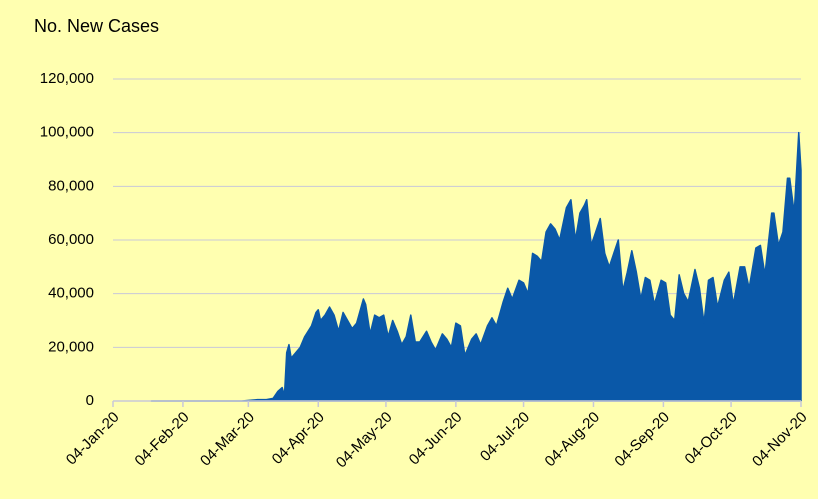 Image resolution: width=818 pixels, height=499 pixels. I want to click on y-tick-label: 40,000, so click(71, 293).